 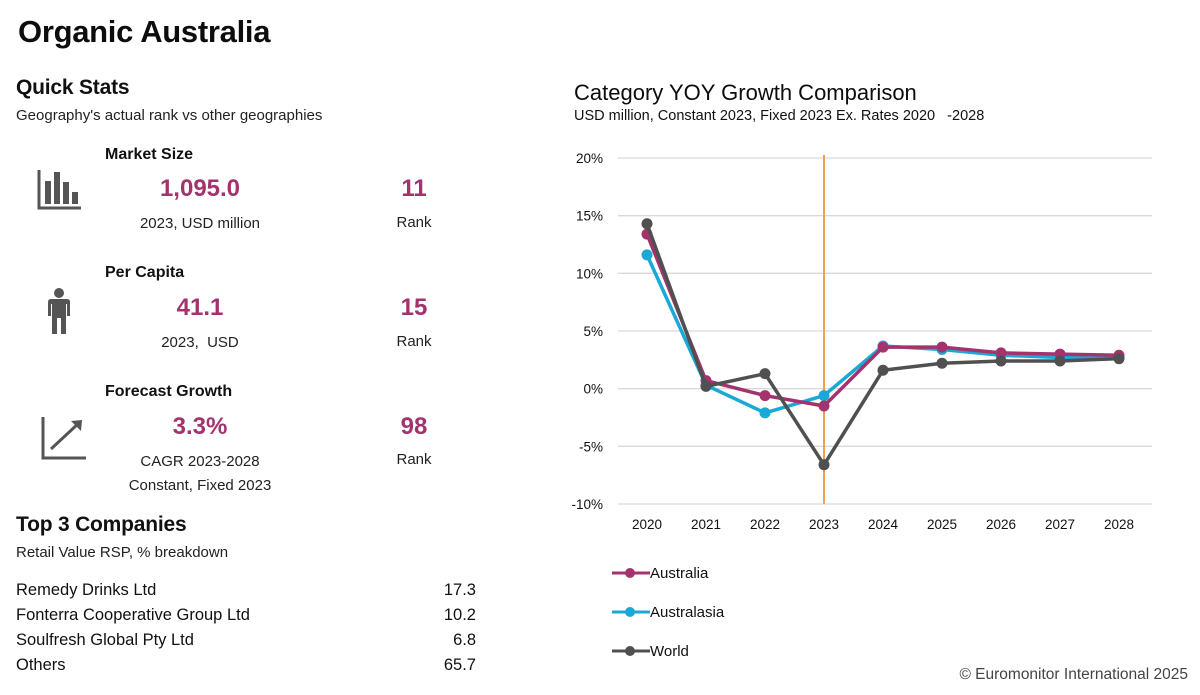 What do you see at coordinates (133, 615) in the screenshot?
I see `company-name: Fonterra Cooperative Group Ltd` at bounding box center [133, 615].